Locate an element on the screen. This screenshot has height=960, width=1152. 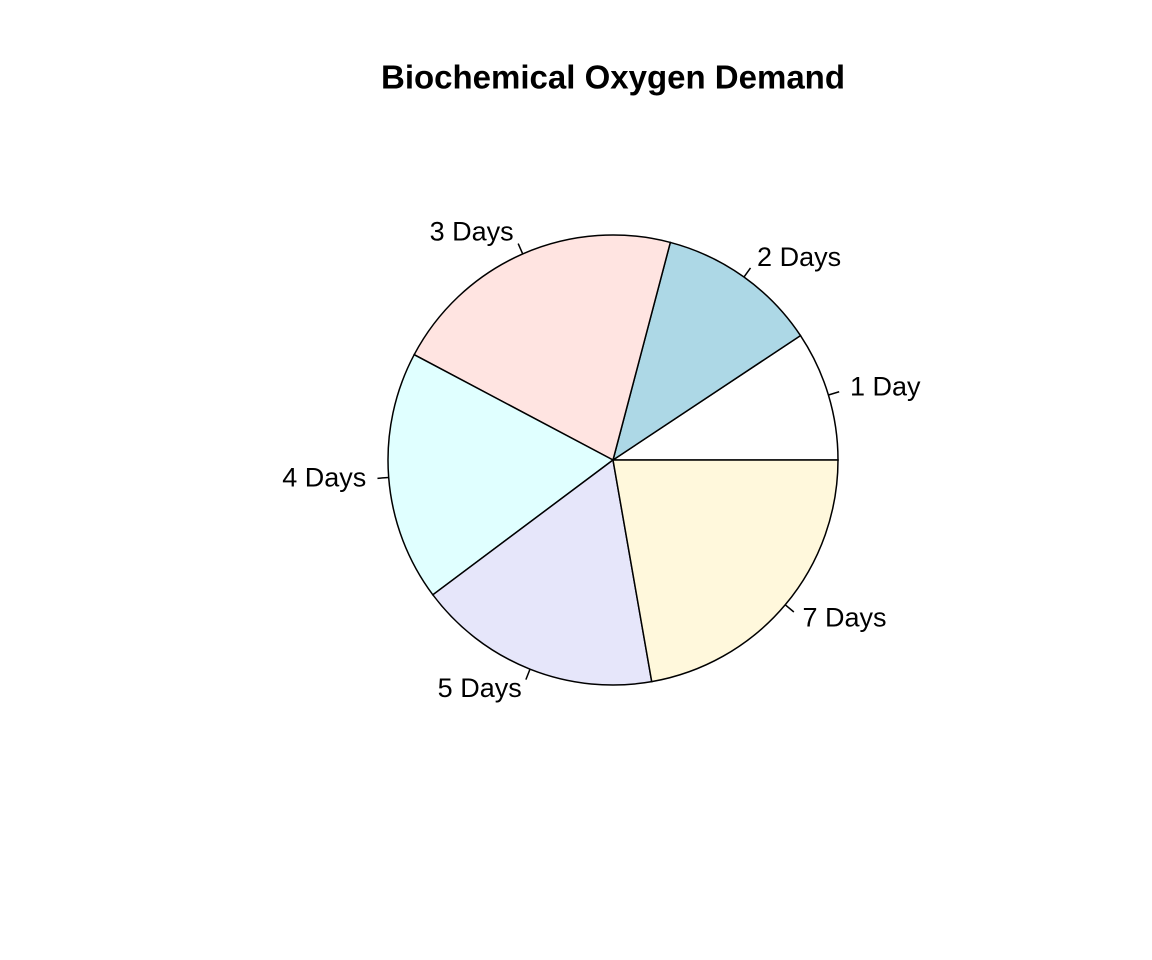
slice-label: 2 Days is located at coordinates (799, 257).